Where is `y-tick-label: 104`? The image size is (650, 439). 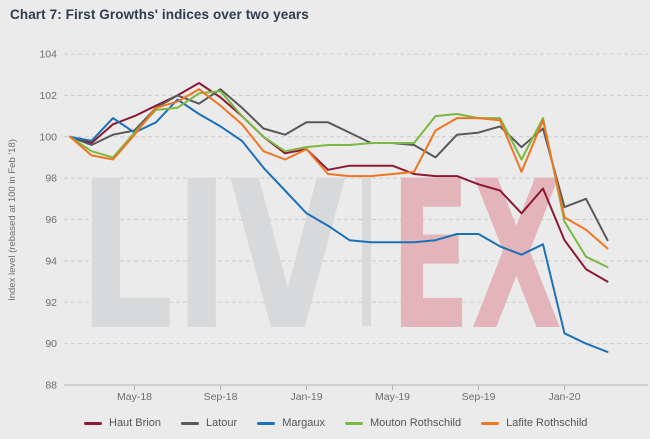 y-tick-label: 104 is located at coordinates (48, 55).